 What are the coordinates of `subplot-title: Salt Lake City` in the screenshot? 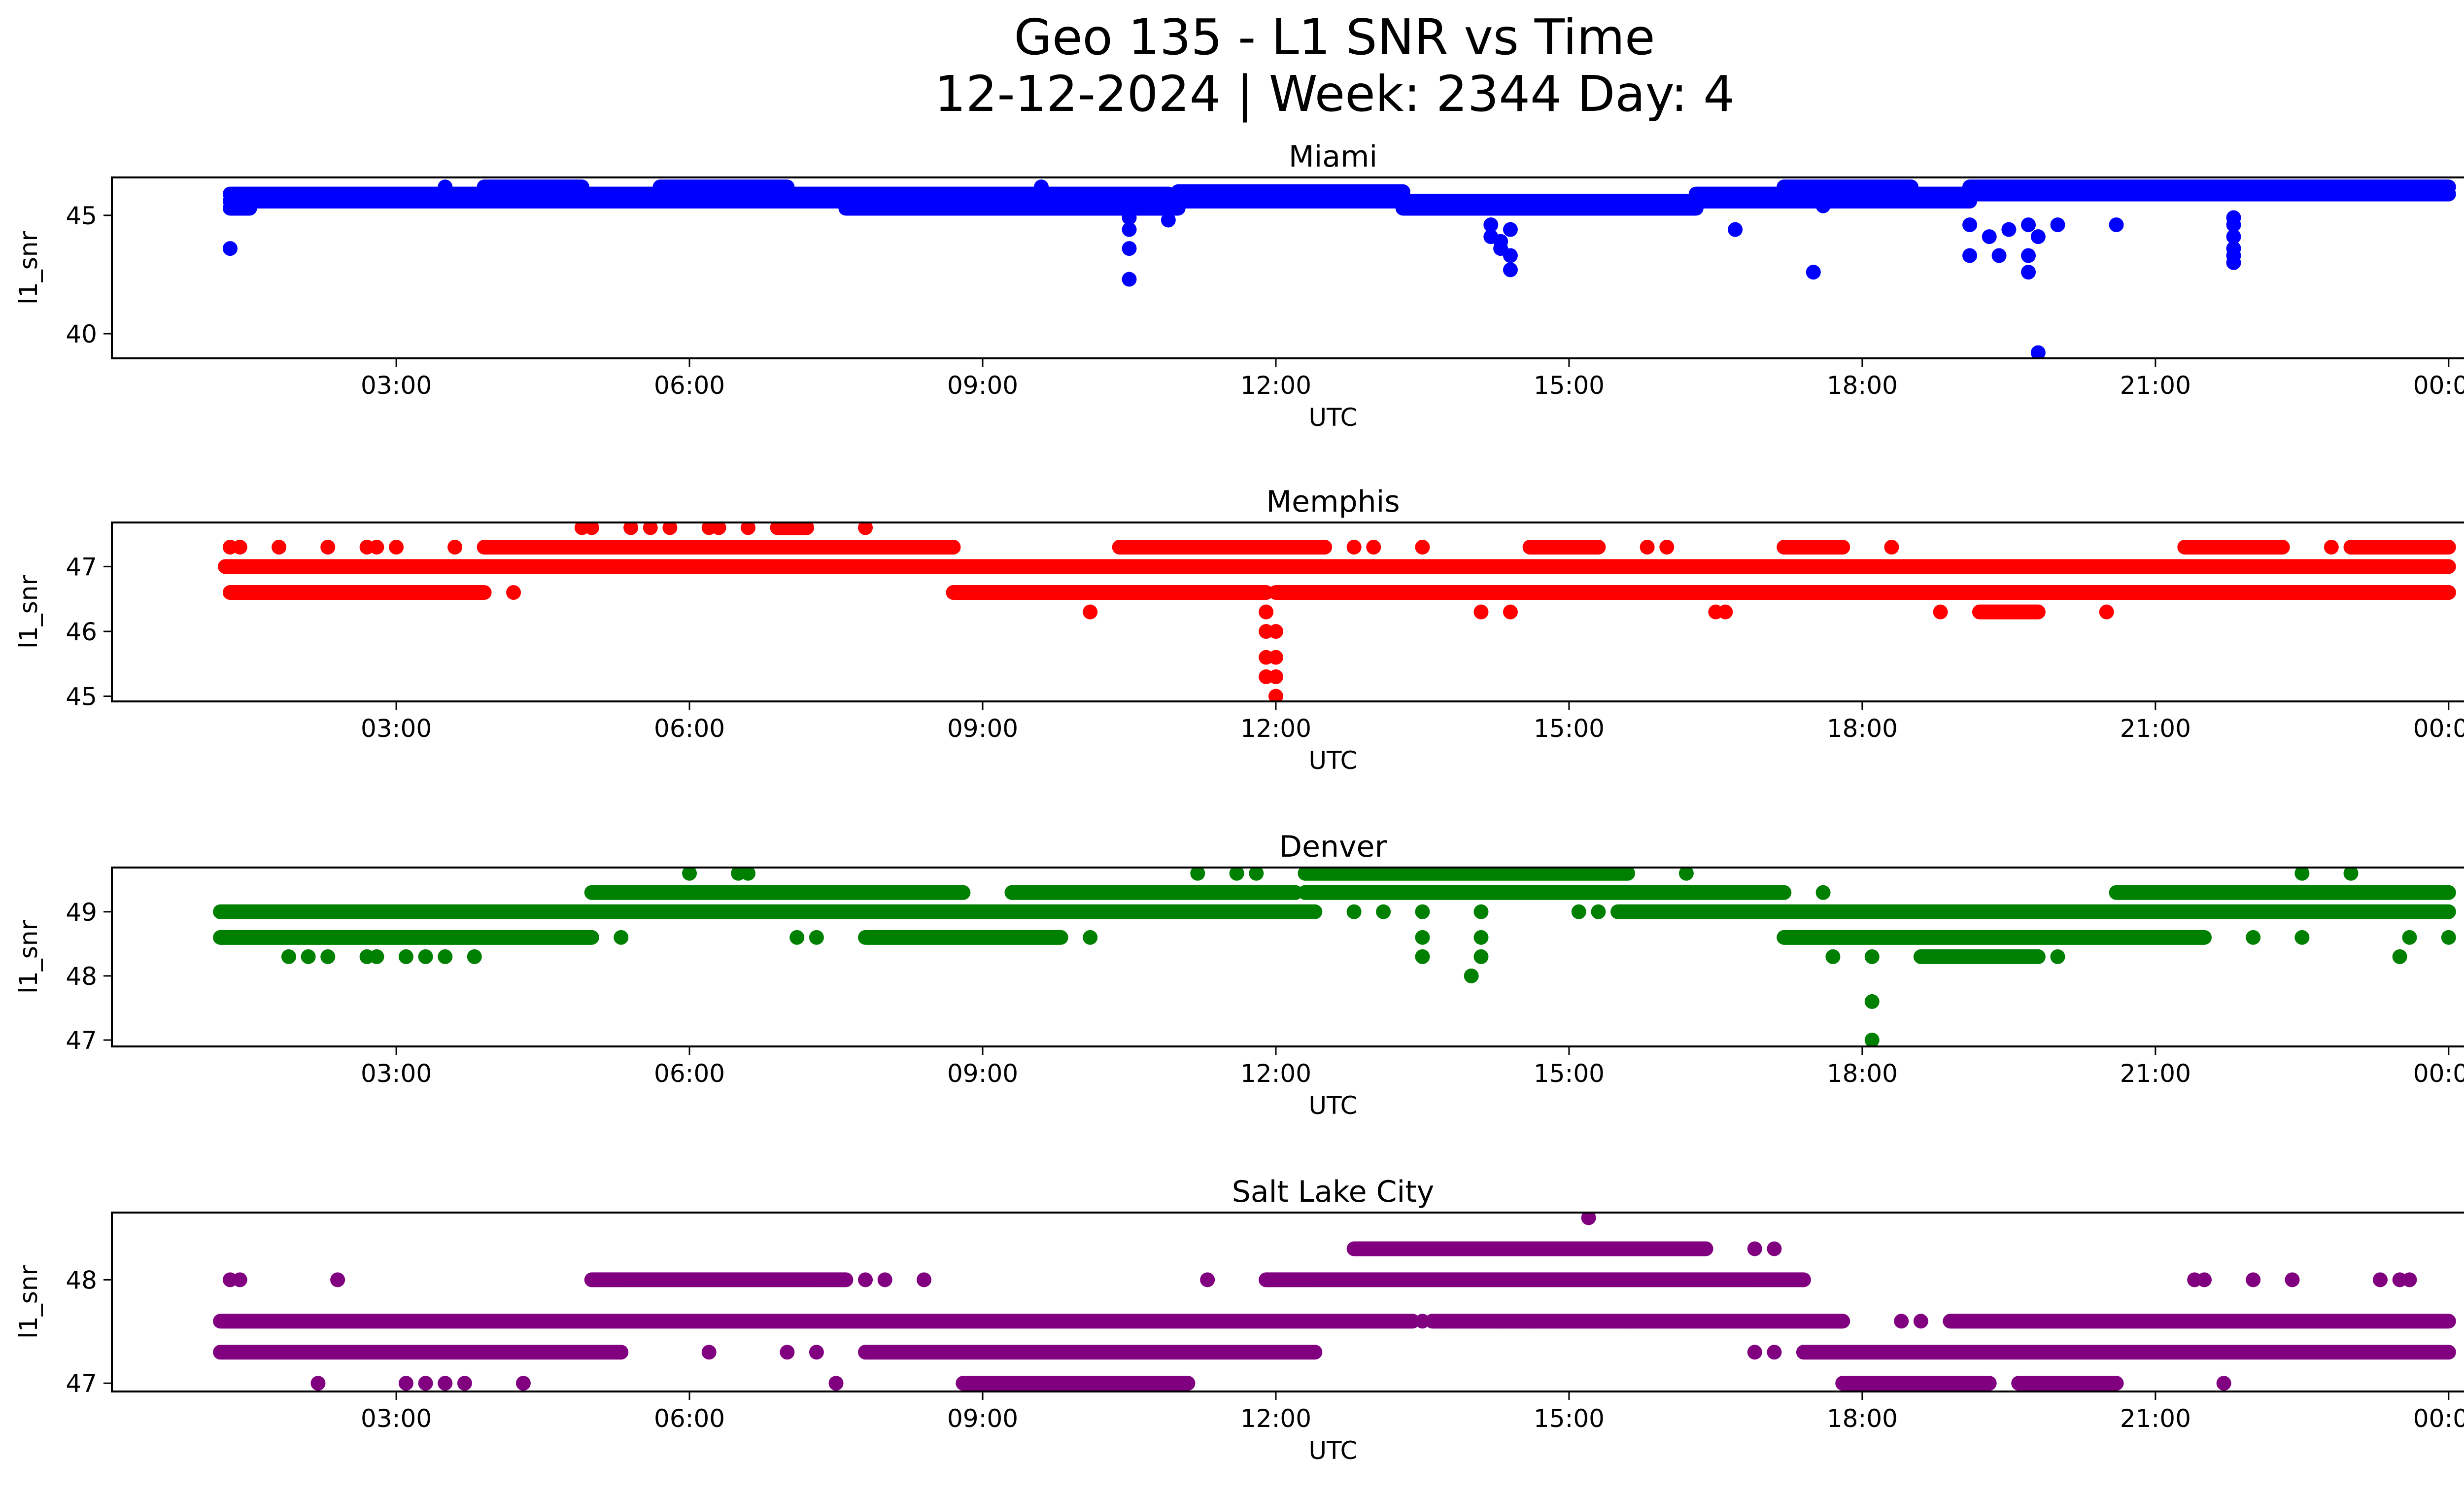 It's located at (1333, 1192).